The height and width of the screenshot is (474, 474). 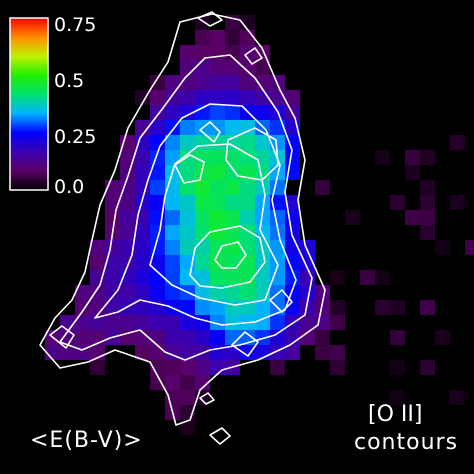 What do you see at coordinates (406, 442) in the screenshot?
I see `contour-label: contours` at bounding box center [406, 442].